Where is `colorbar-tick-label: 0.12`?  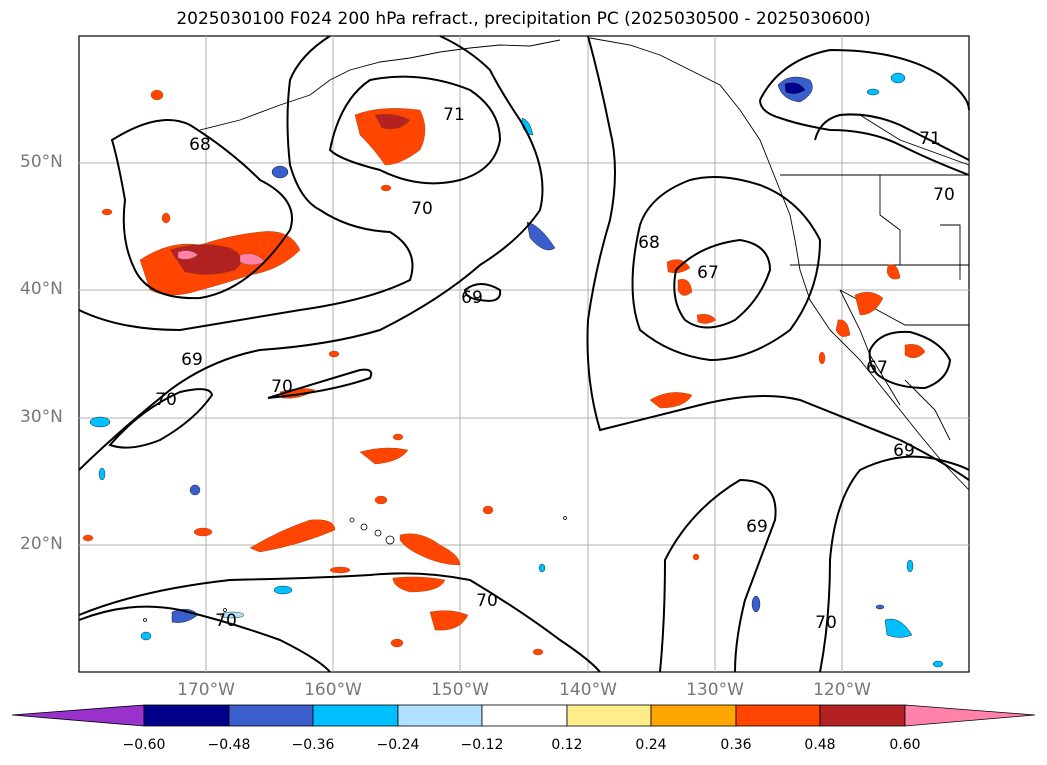
colorbar-tick-label: 0.12 is located at coordinates (567, 745).